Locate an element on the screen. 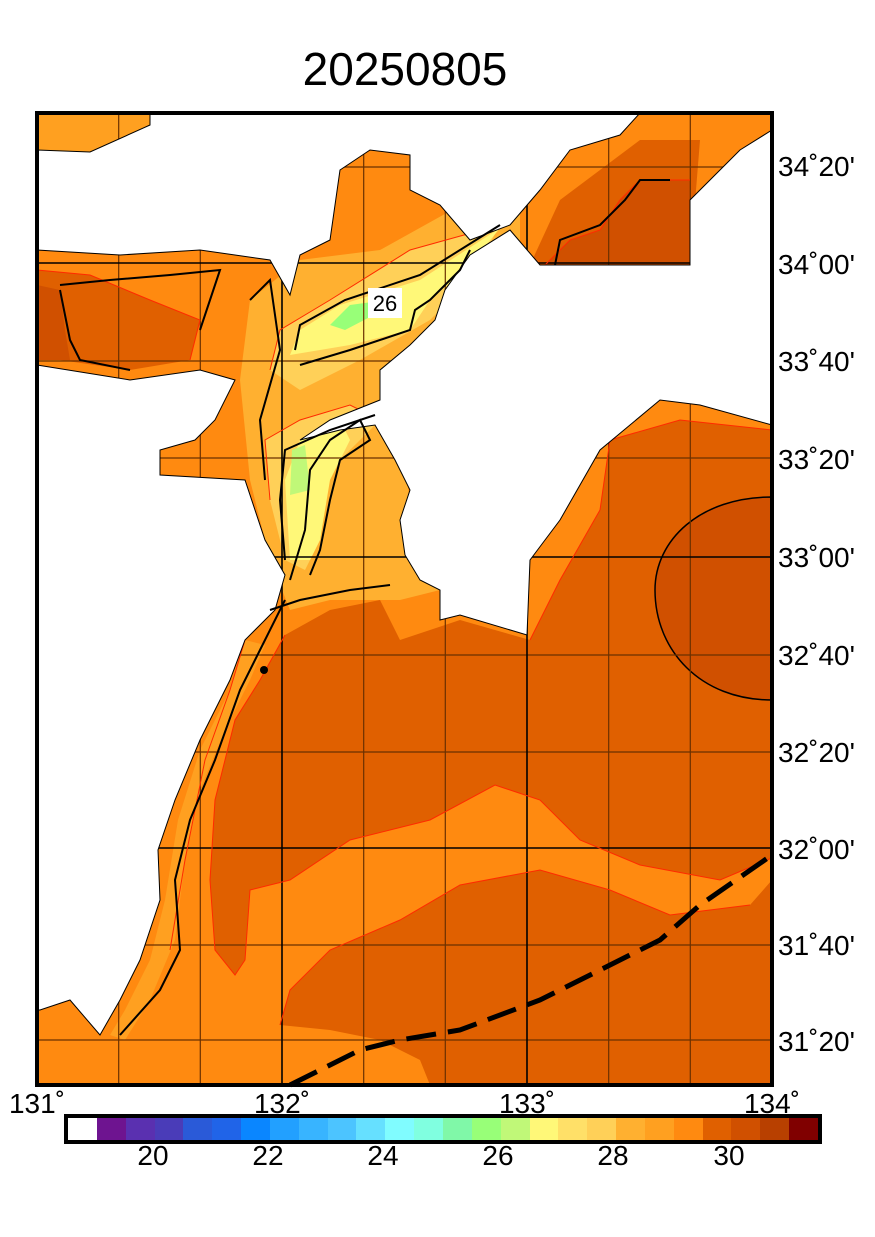 This screenshot has width=875, height=1237. lat-label: 31˚20' is located at coordinates (816, 1041).